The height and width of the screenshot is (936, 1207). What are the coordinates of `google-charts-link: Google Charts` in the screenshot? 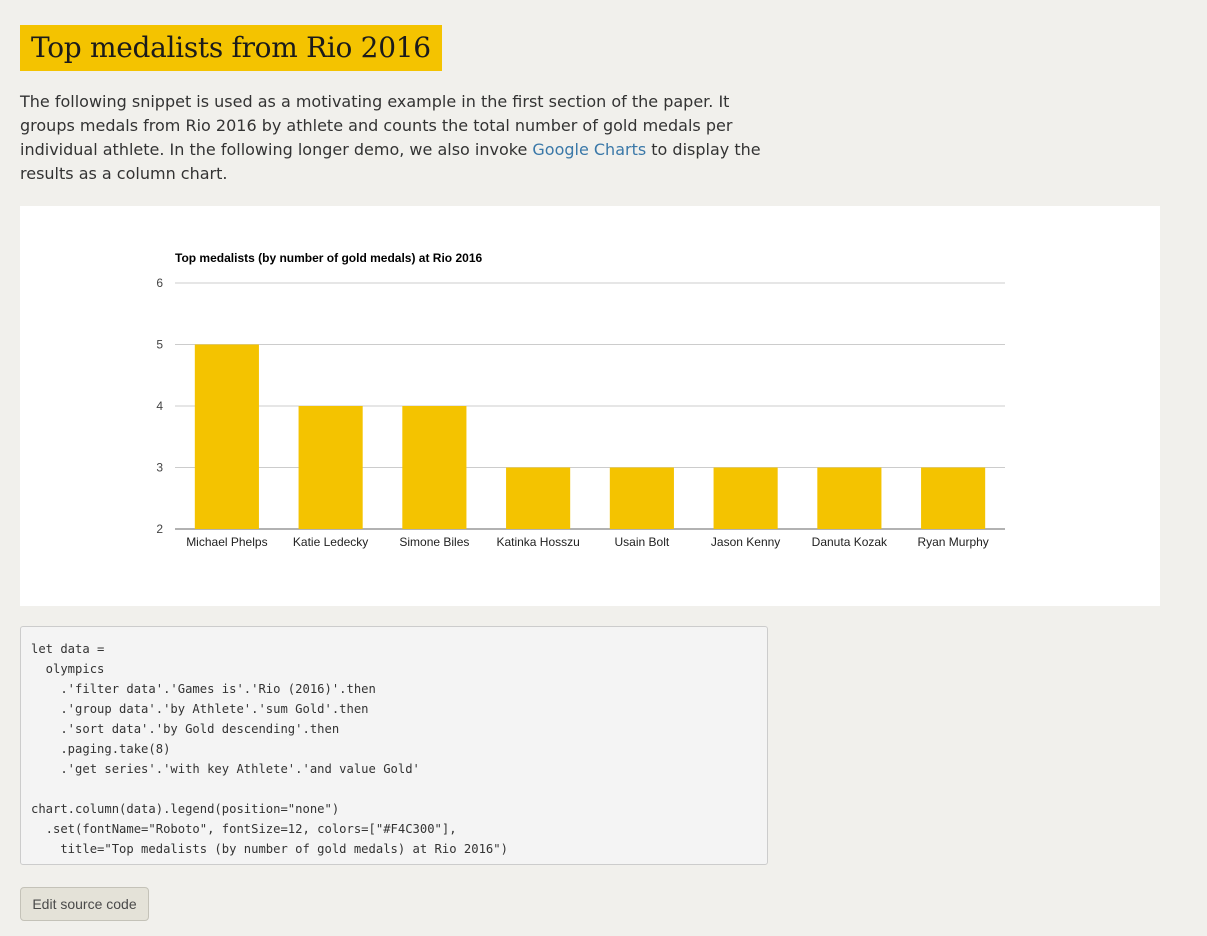 It's located at (589, 149).